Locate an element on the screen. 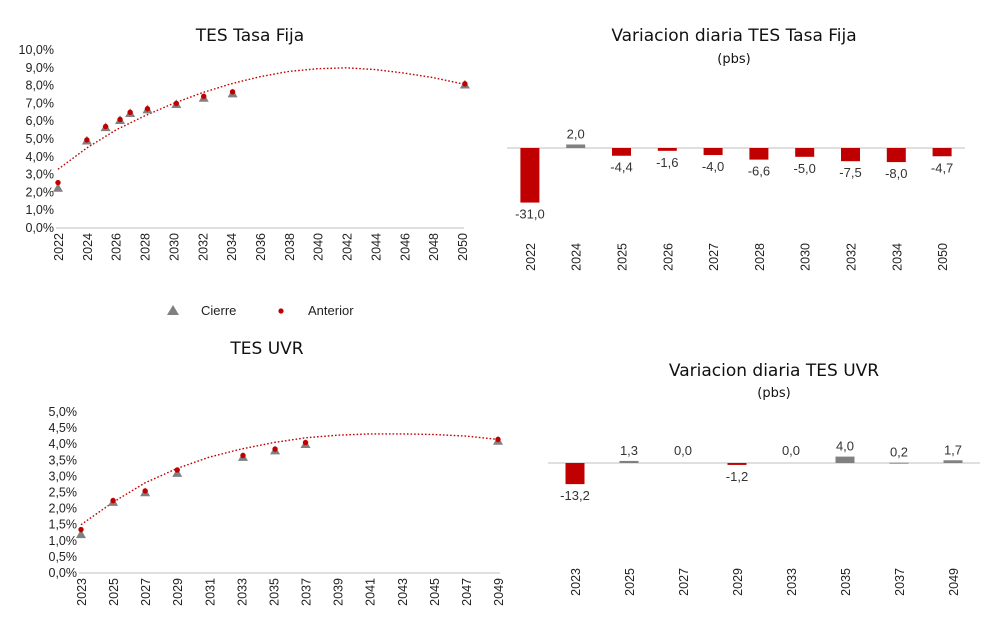  y-tick-label: 1,5% is located at coordinates (63, 525).